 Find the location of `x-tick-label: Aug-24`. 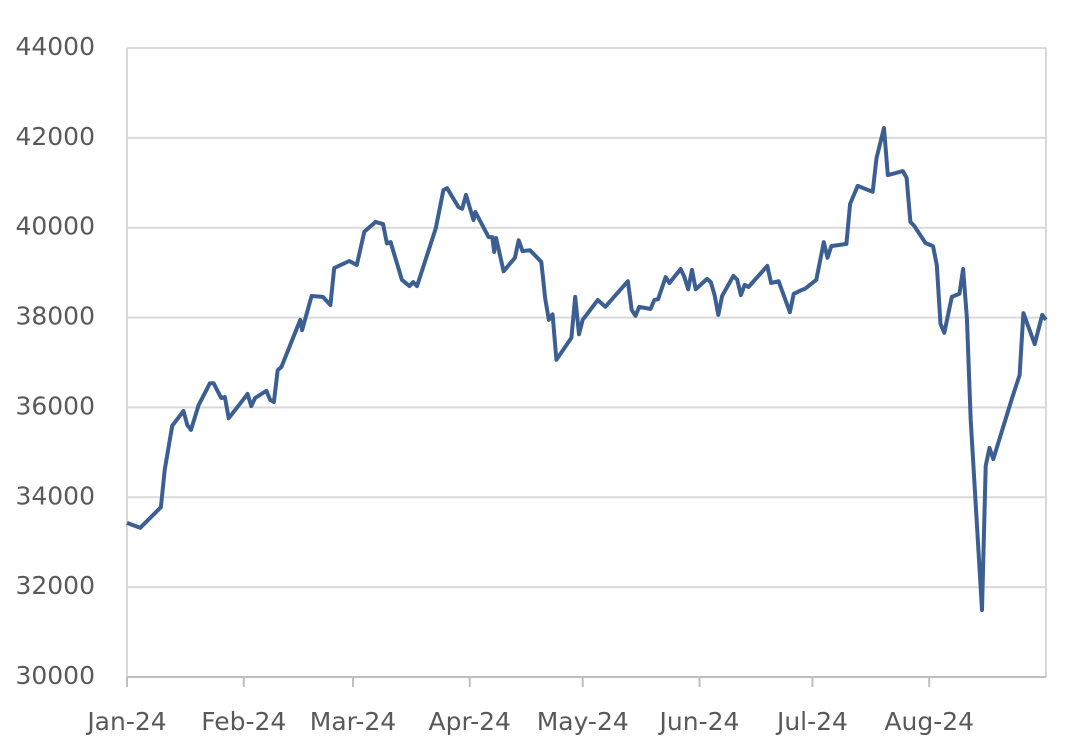

x-tick-label: Aug-24 is located at coordinates (929, 721).